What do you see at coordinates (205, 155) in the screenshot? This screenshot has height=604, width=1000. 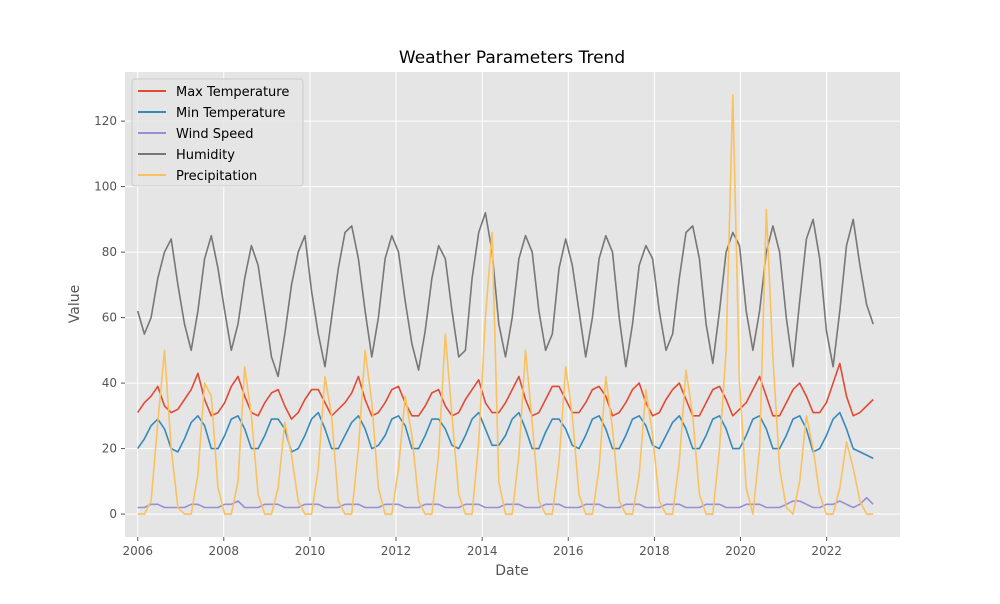 I see `legend-label: Humidity` at bounding box center [205, 155].